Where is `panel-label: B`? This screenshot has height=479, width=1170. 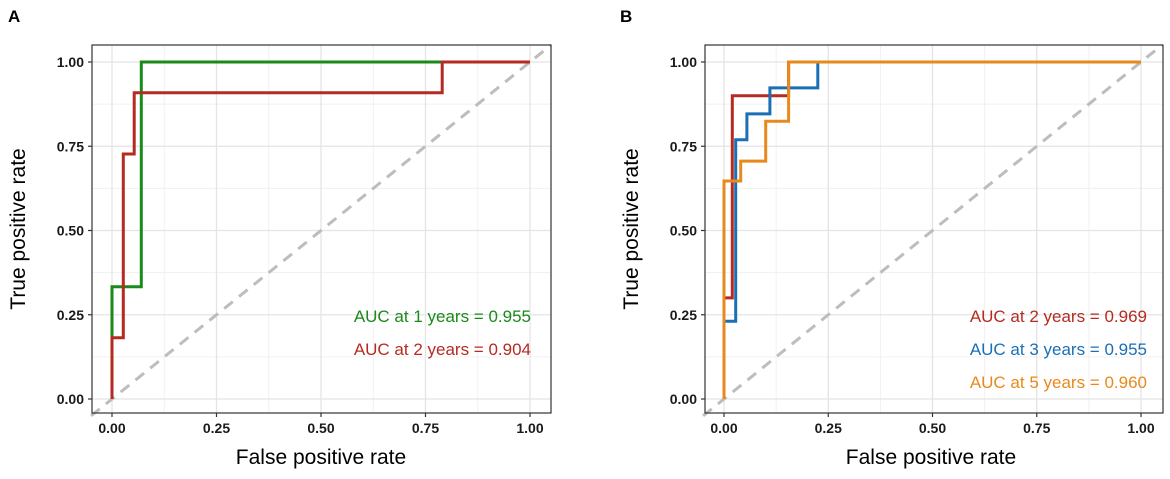
panel-label: B is located at coordinates (626, 16).